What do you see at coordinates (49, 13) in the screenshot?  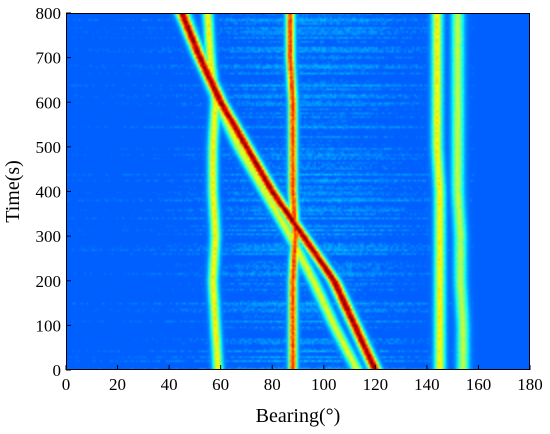 I see `y-tick-label: 800` at bounding box center [49, 13].